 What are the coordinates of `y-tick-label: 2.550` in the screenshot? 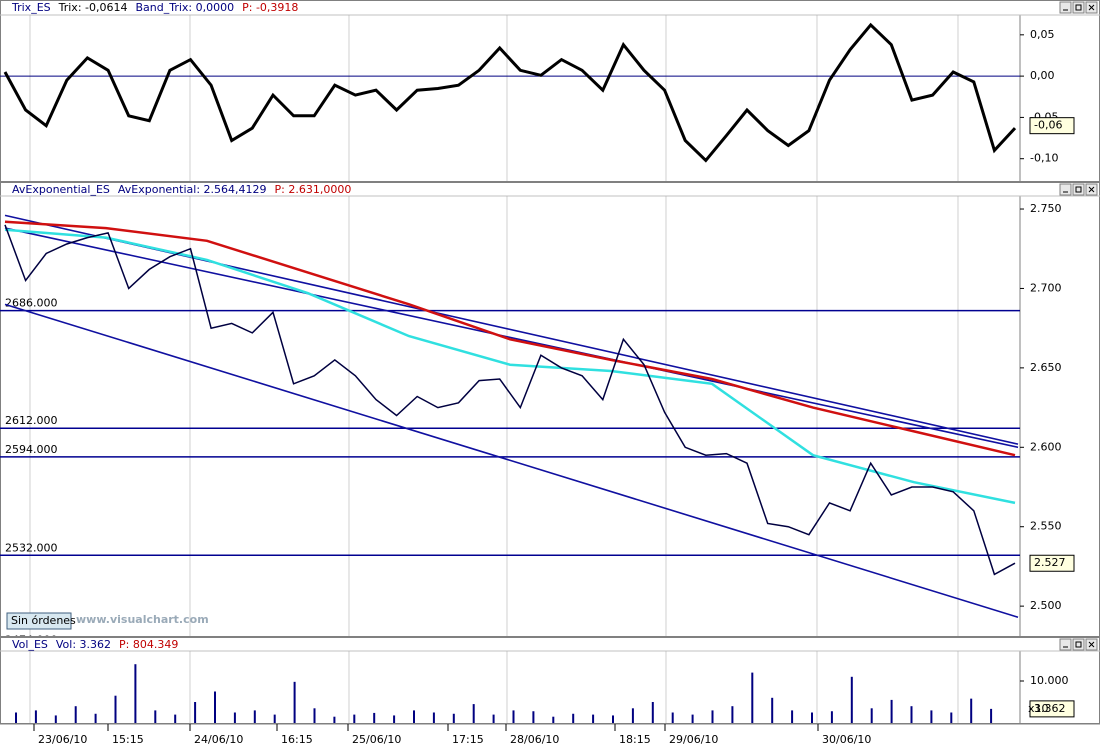 It's located at (1046, 526).